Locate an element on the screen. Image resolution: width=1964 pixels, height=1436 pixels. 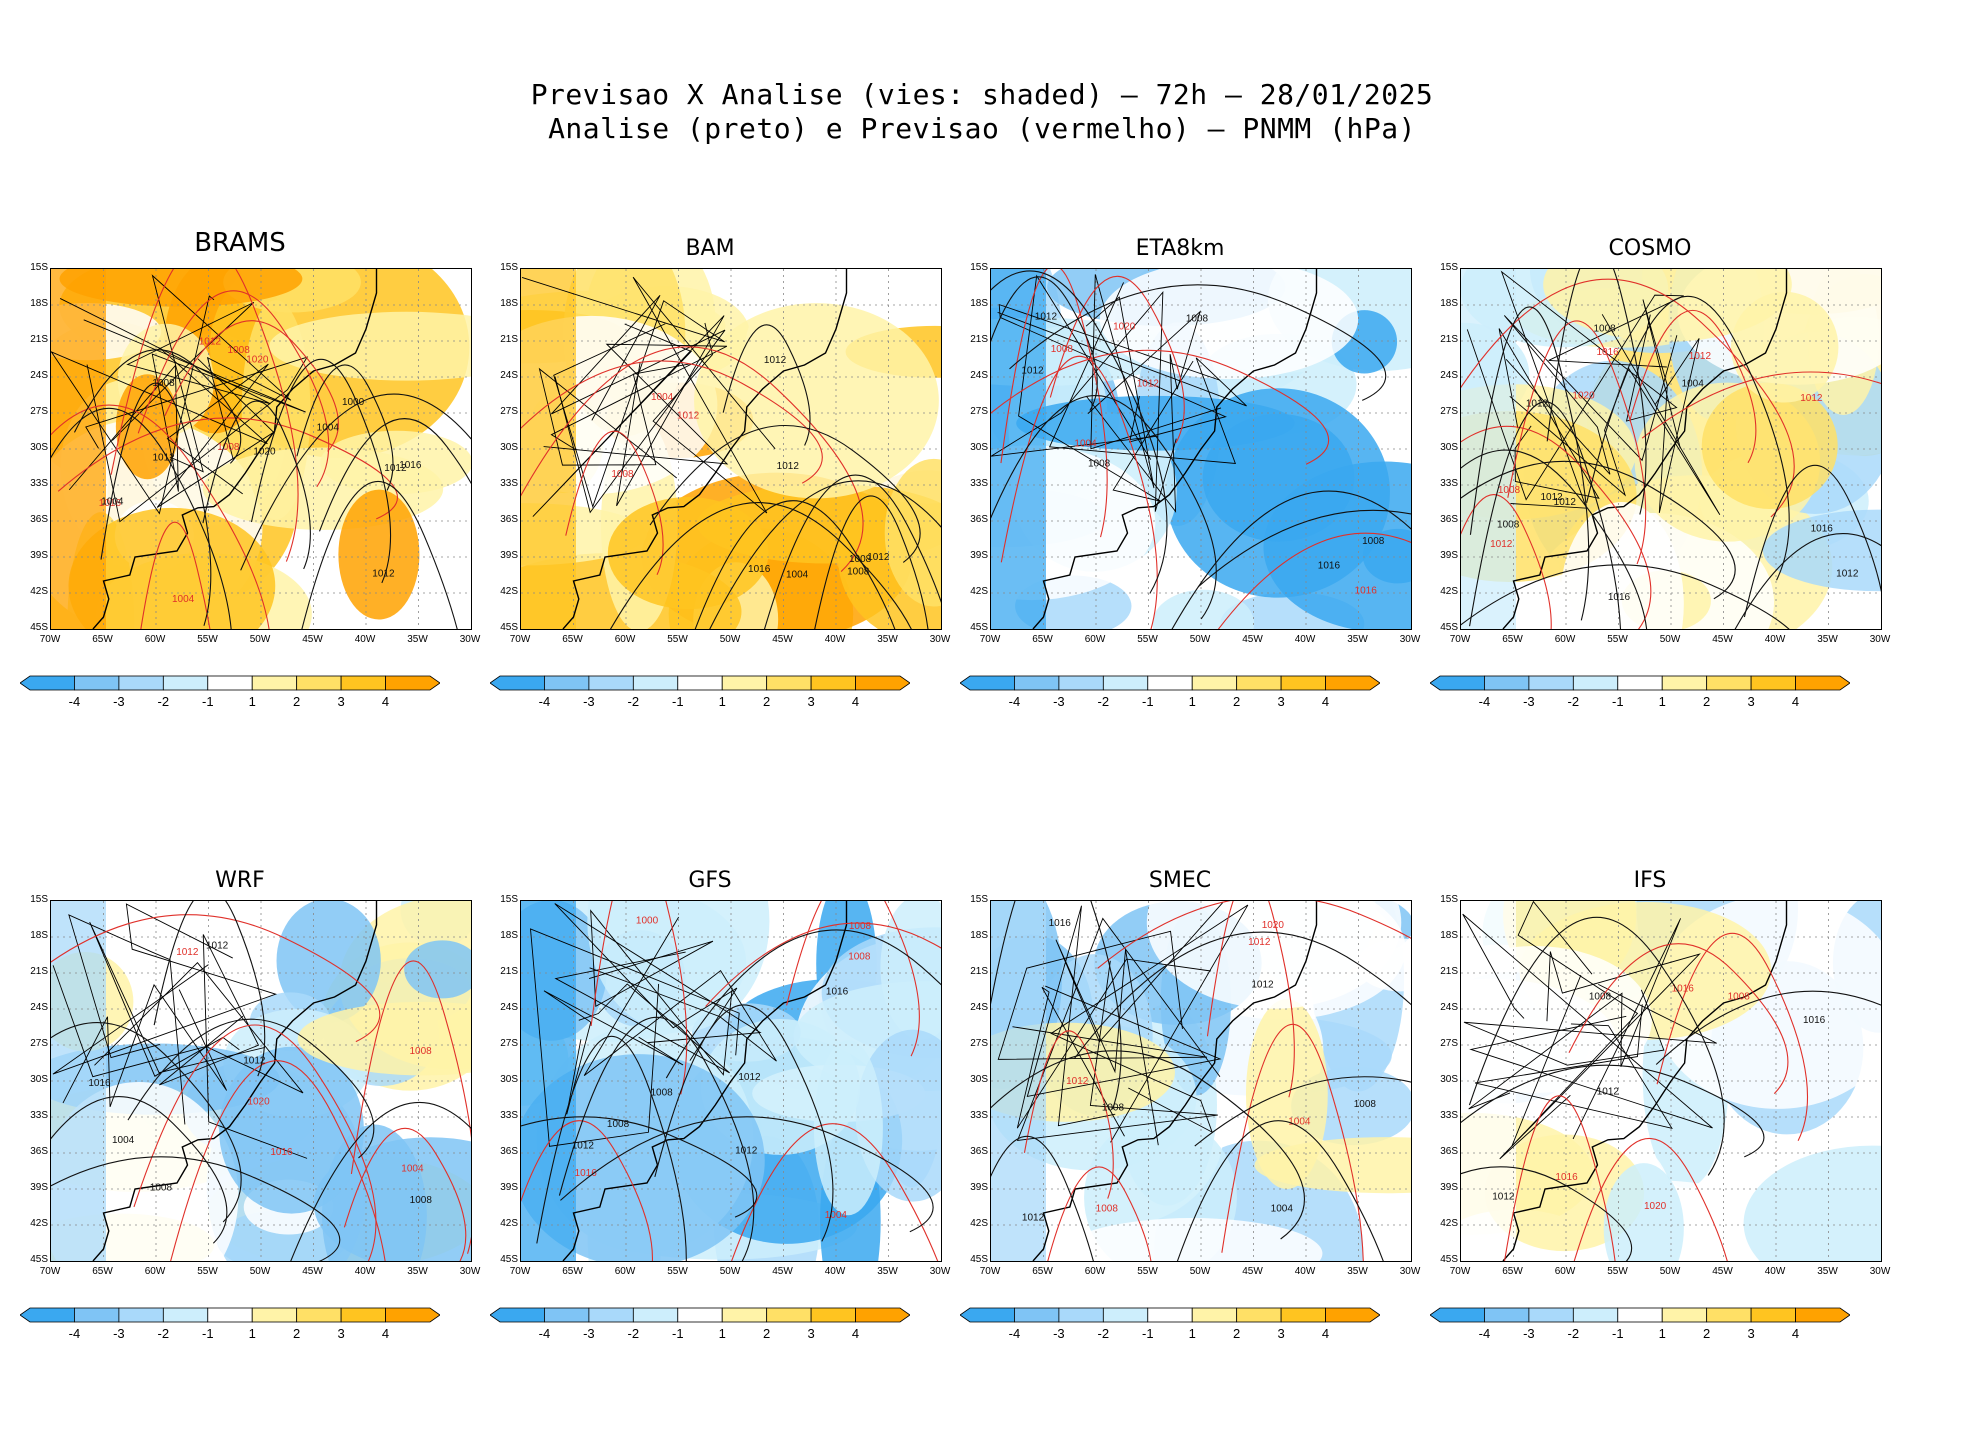
forecast-isobar-label: 1012 is located at coordinates (688, 415).